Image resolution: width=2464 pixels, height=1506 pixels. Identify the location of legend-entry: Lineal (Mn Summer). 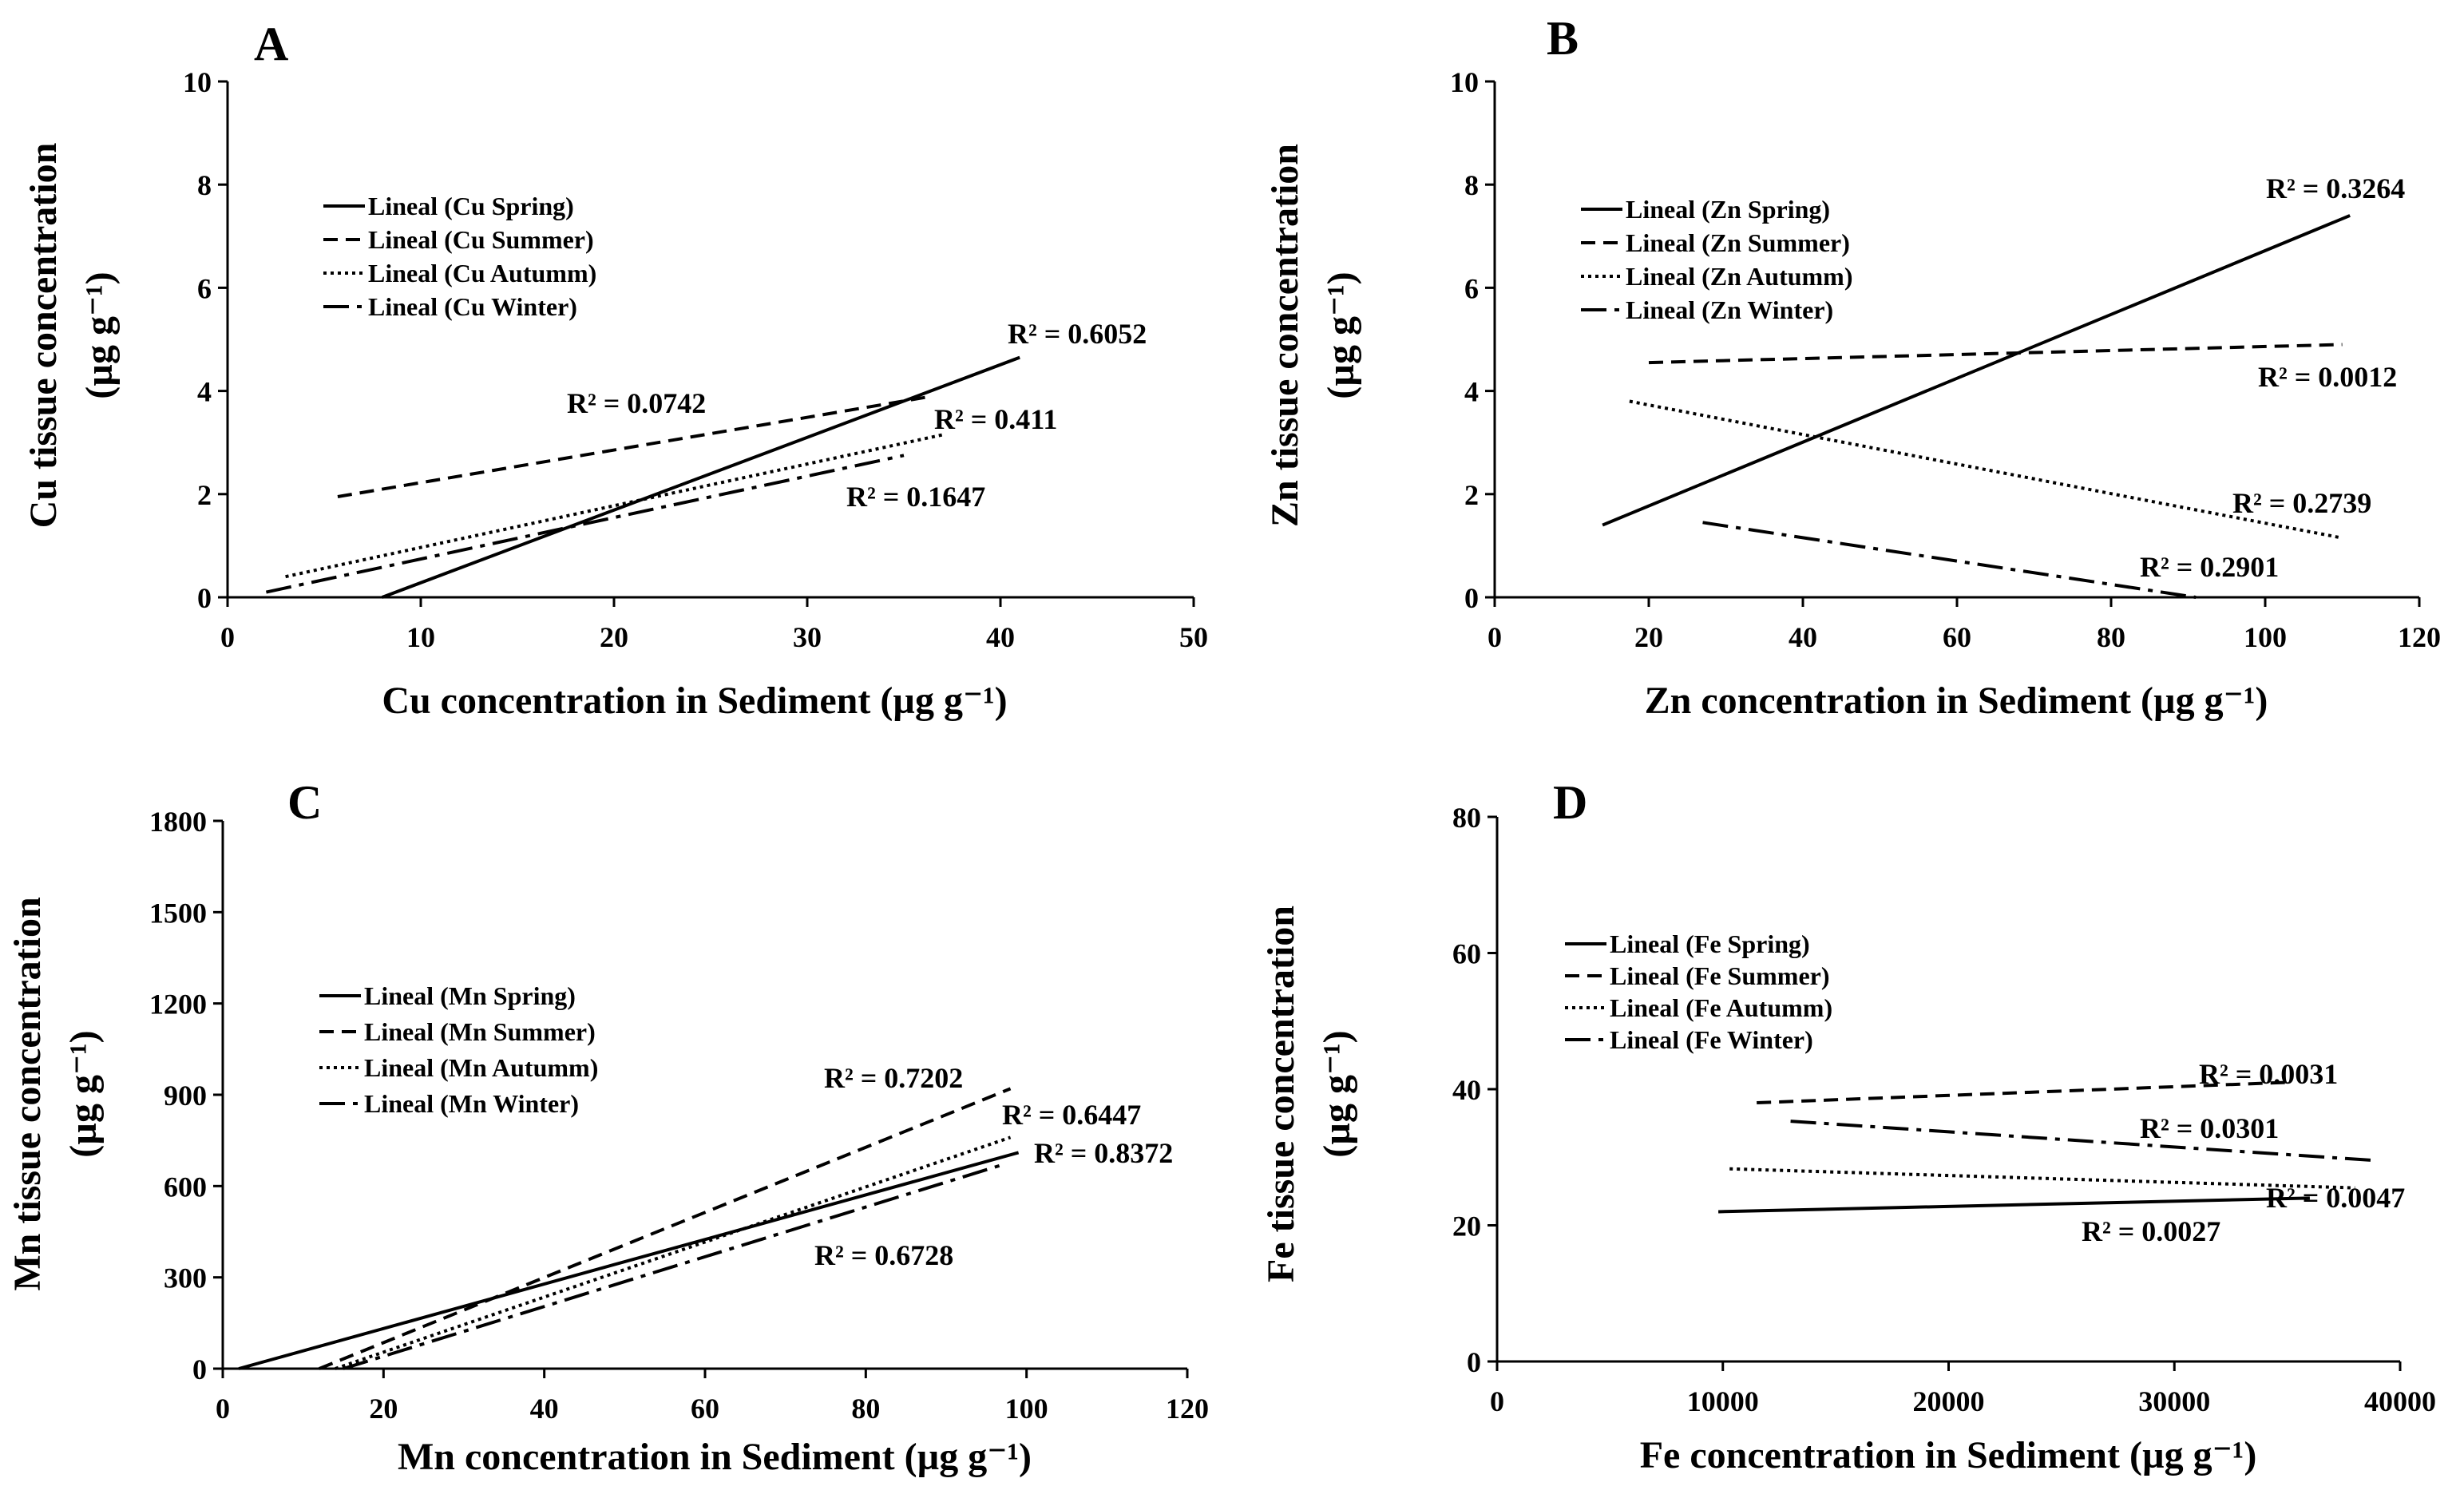
(480, 1031).